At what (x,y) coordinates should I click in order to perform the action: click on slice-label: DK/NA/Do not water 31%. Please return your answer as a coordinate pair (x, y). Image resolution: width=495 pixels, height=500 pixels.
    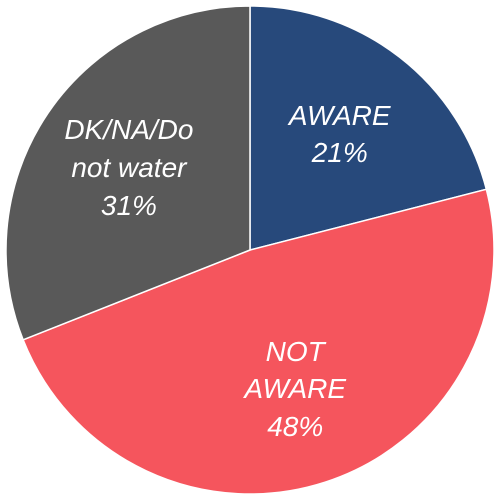
    Looking at the image, I should click on (128, 168).